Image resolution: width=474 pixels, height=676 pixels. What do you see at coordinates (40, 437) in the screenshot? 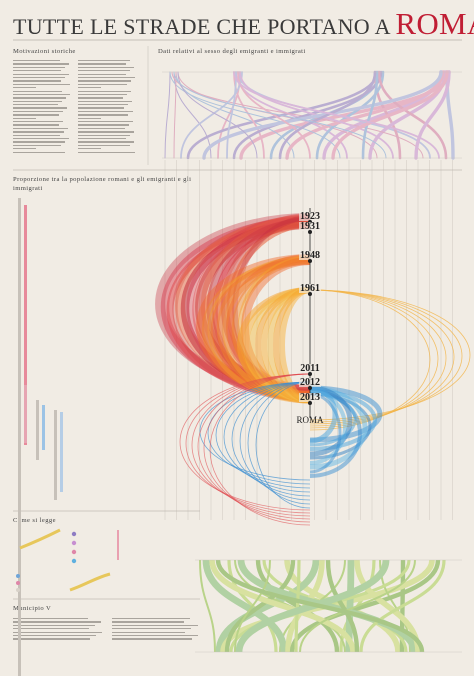
I see `population-bars` at bounding box center [40, 437].